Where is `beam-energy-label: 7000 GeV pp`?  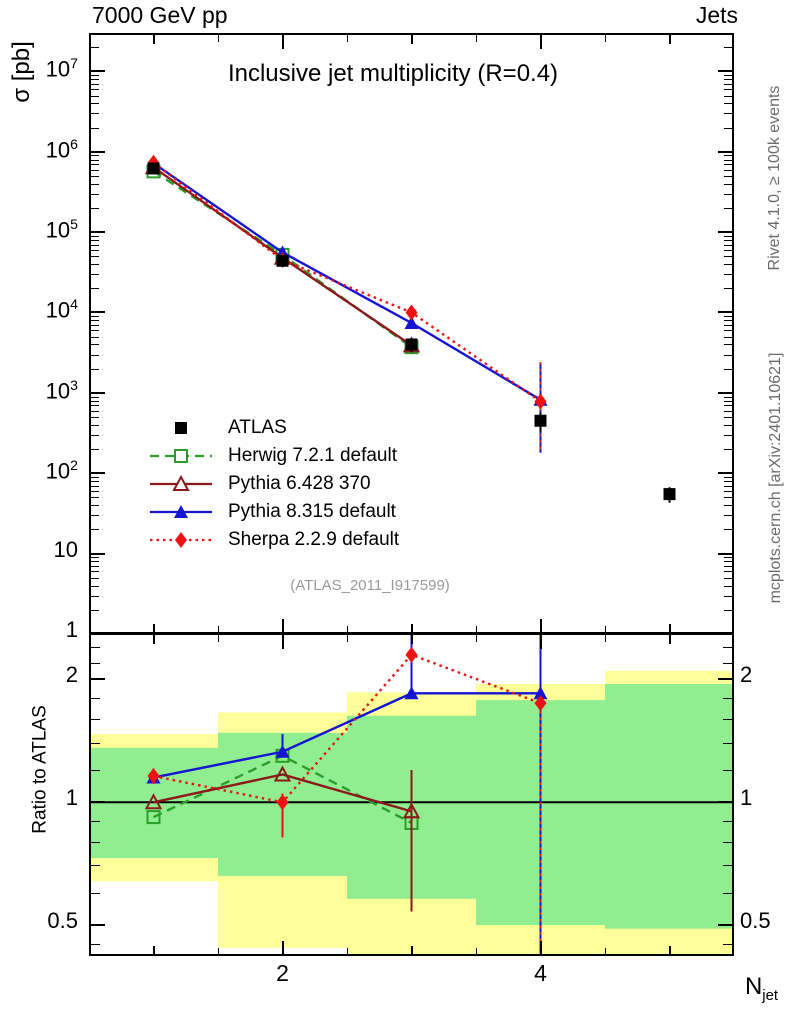
beam-energy-label: 7000 GeV pp is located at coordinates (160, 15).